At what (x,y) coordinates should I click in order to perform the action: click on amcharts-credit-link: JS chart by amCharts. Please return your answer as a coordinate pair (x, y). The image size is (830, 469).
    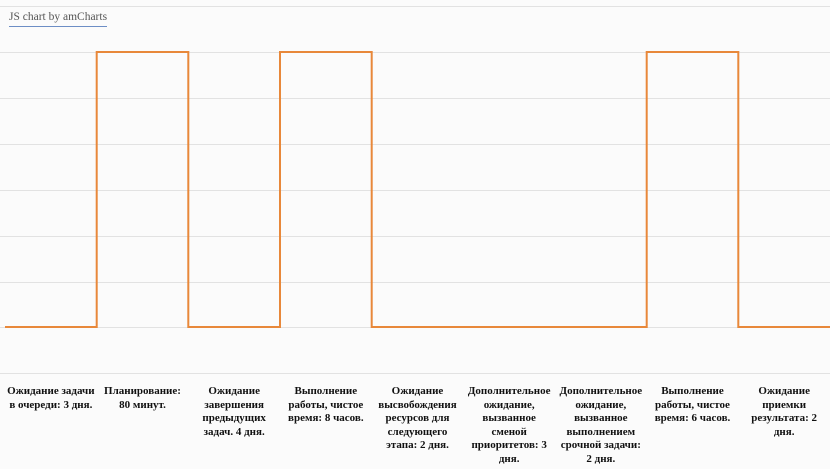
    Looking at the image, I should click on (58, 19).